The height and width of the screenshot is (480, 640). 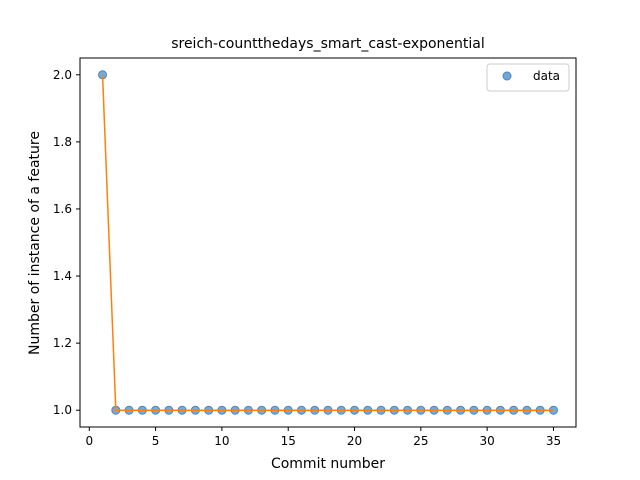 I want to click on x-tick-label: 15, so click(x=288, y=441).